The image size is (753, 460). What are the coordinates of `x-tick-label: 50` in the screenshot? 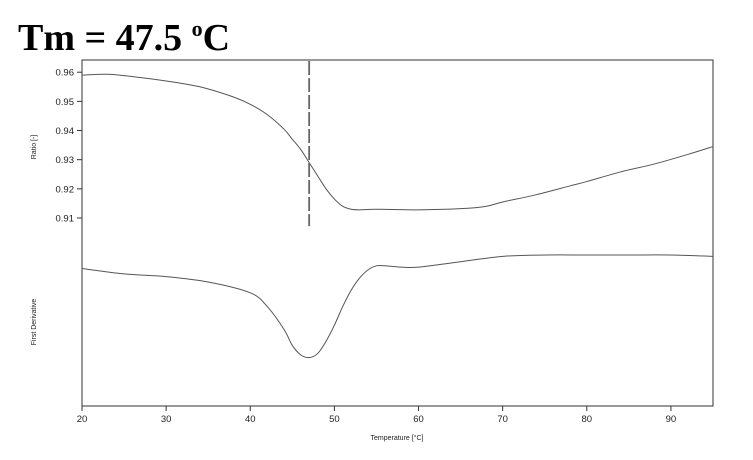 It's located at (334, 419).